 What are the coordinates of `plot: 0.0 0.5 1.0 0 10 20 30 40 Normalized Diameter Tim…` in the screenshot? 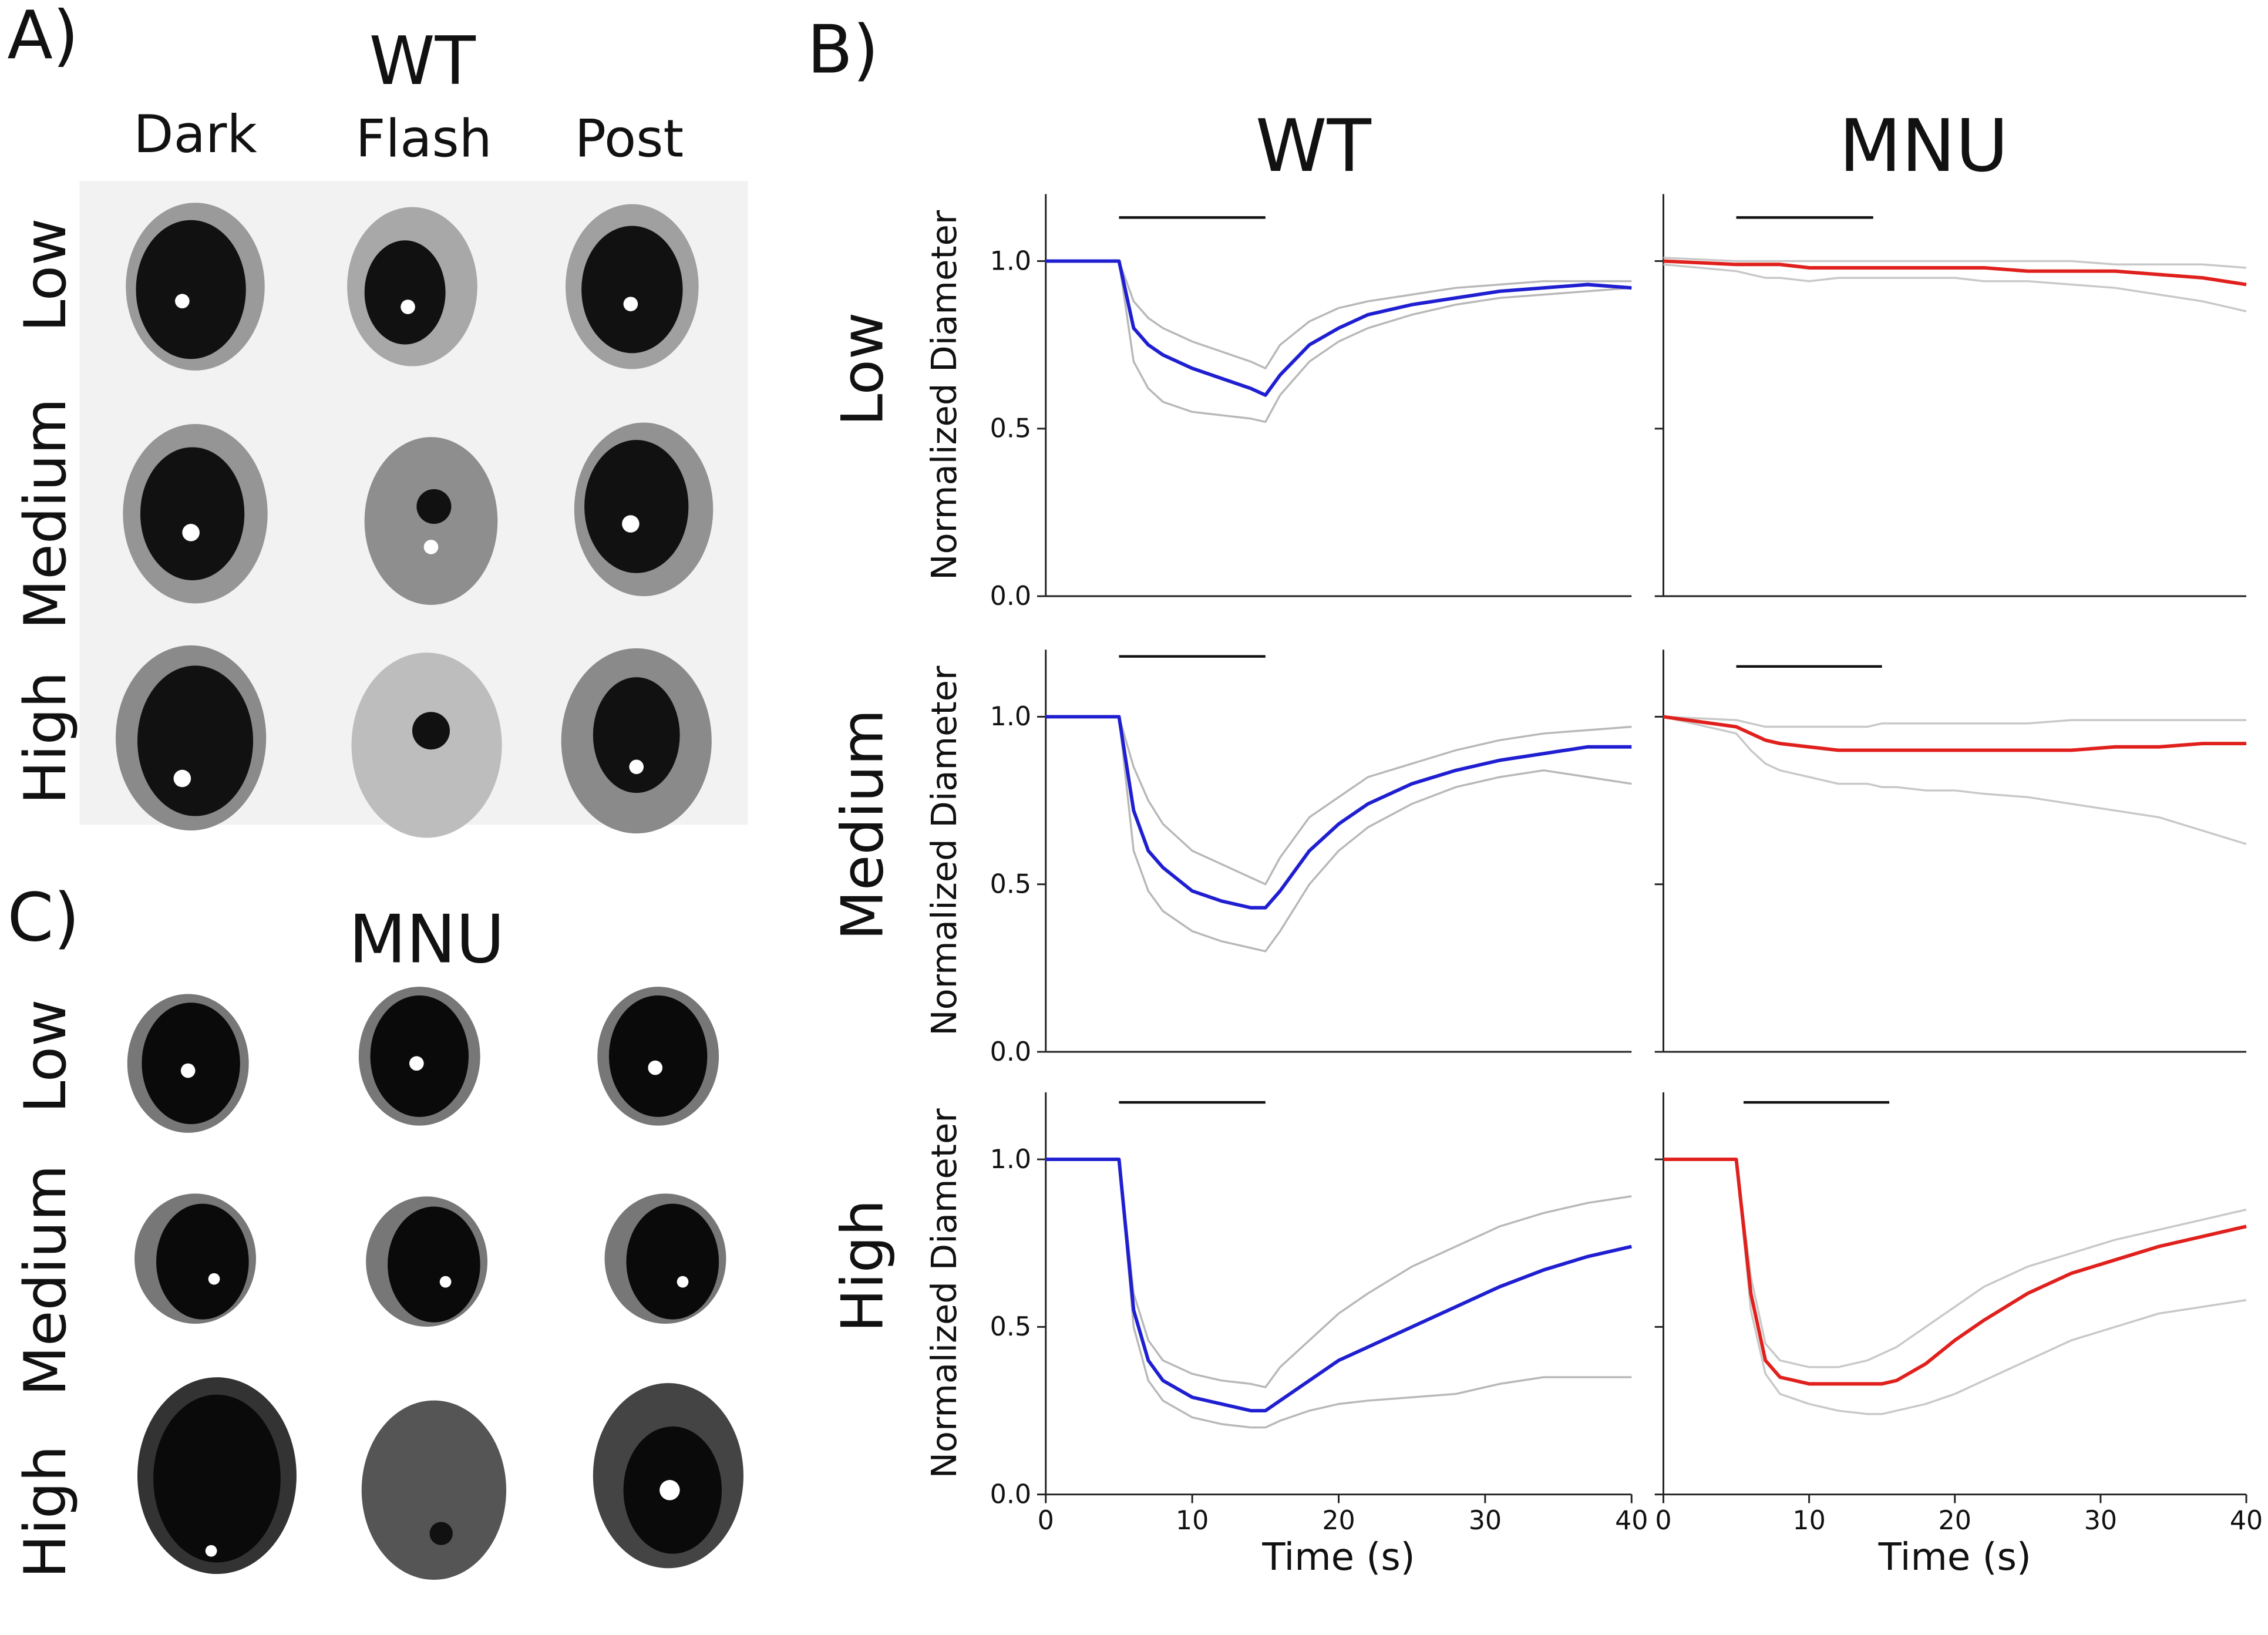 It's located at (1286, 1335).